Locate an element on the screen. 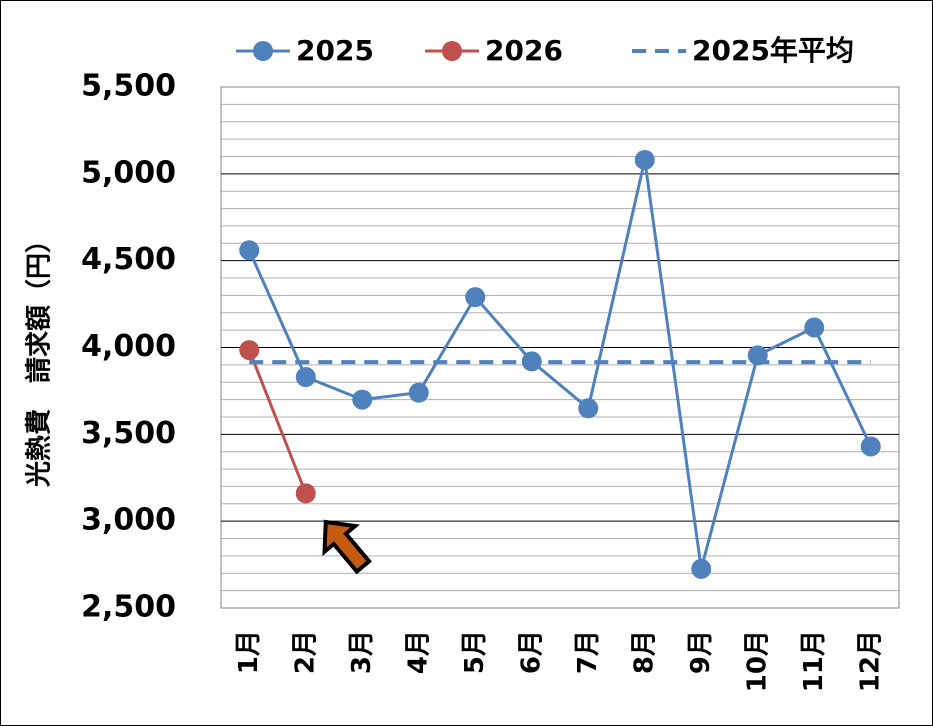  y-tick-label: 4,500 is located at coordinates (128, 259).